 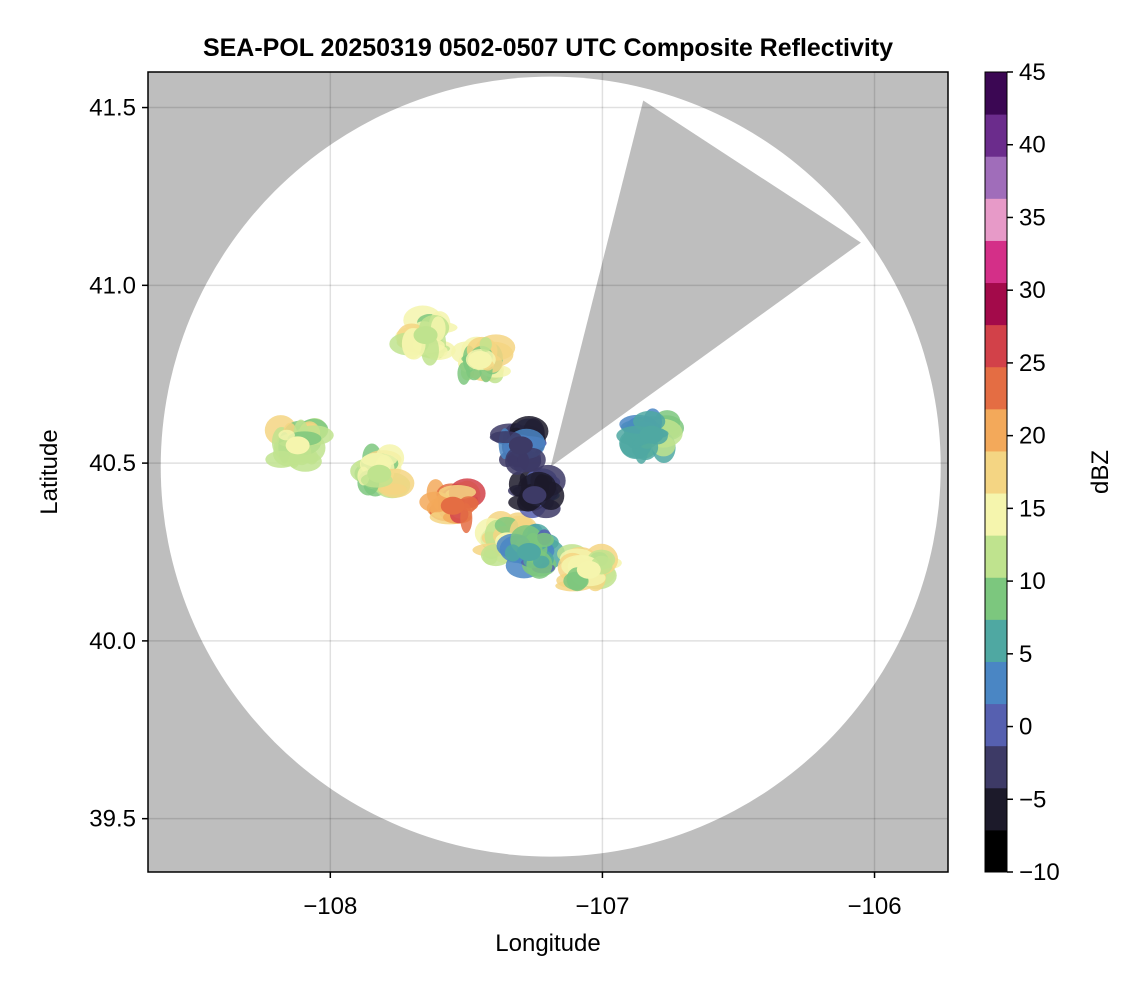 I want to click on y-axis-ticks: 39.5 40.0 40.5 41.0 41.5, so click(x=118, y=464).